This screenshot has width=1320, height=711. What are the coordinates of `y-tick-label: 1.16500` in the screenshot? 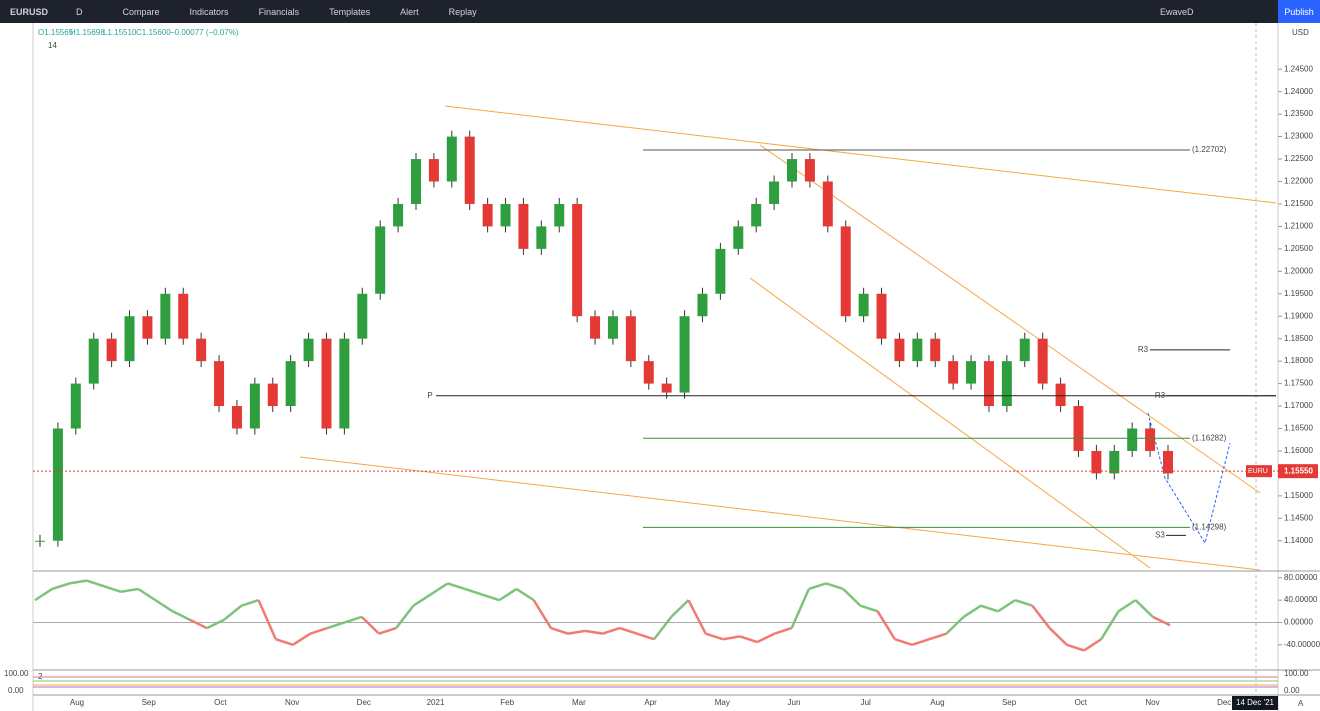 It's located at (1298, 428).